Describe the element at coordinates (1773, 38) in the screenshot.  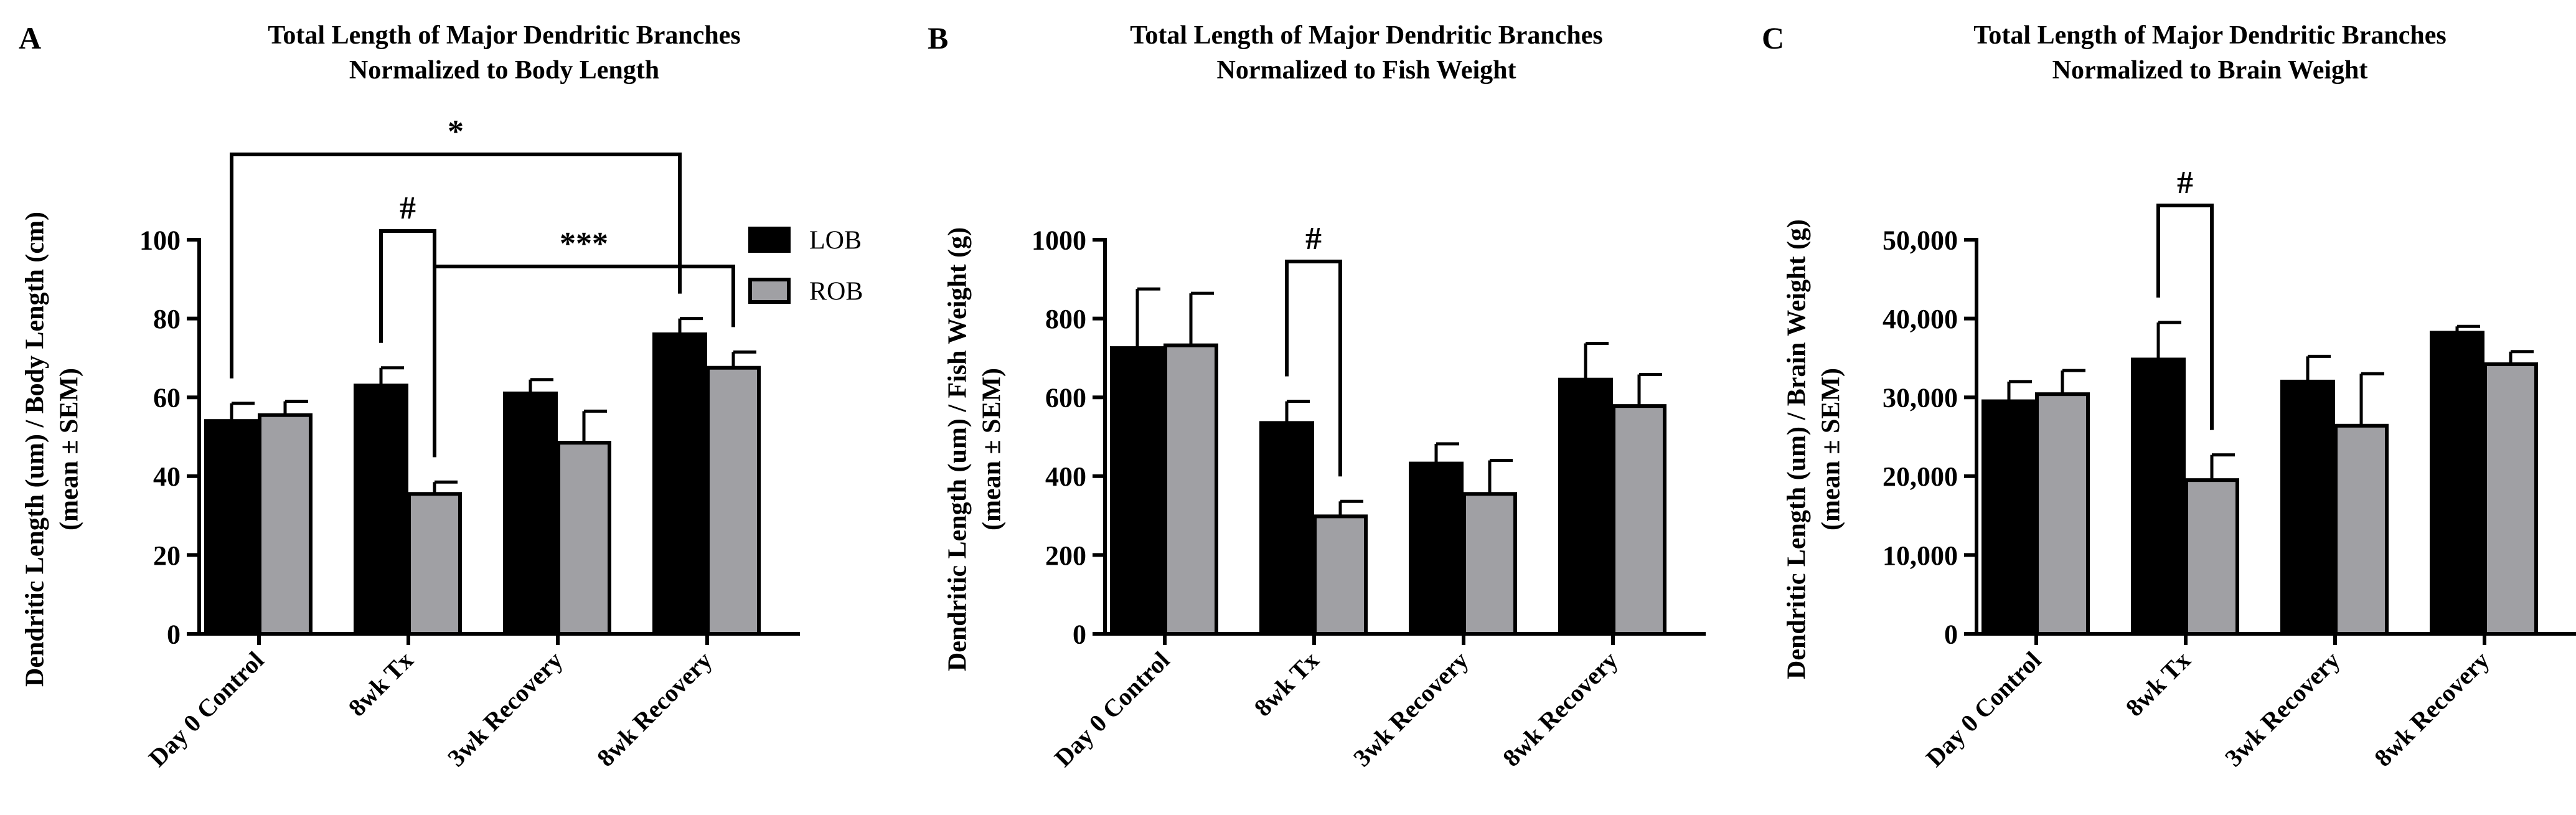
I see `panel-letter: C` at that location.